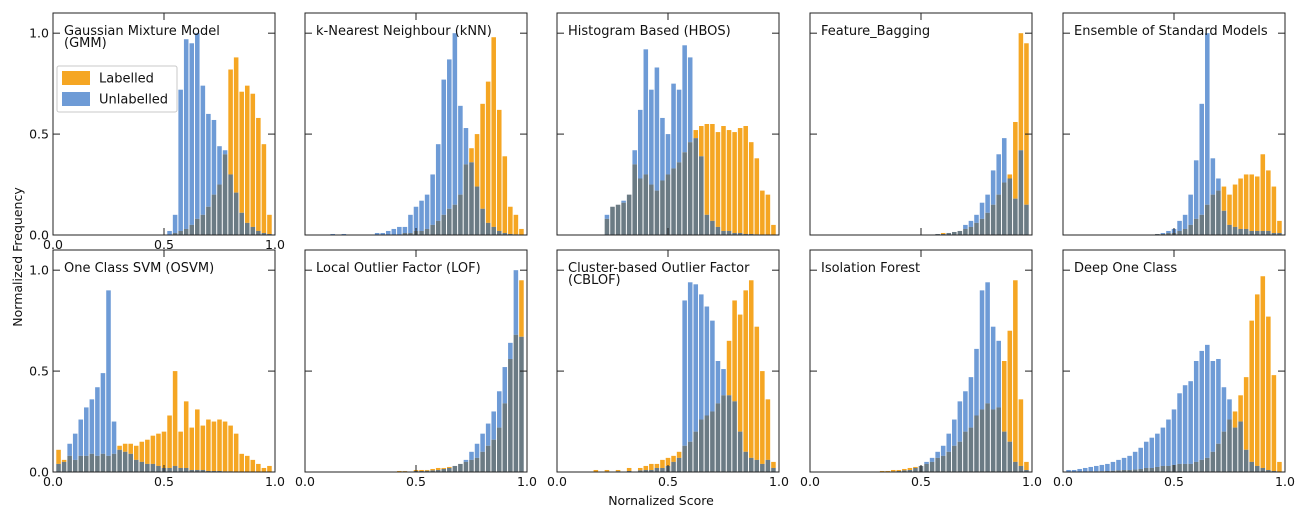  What do you see at coordinates (39, 134) in the screenshot?
I see `y-tick-label: 0.5` at bounding box center [39, 134].